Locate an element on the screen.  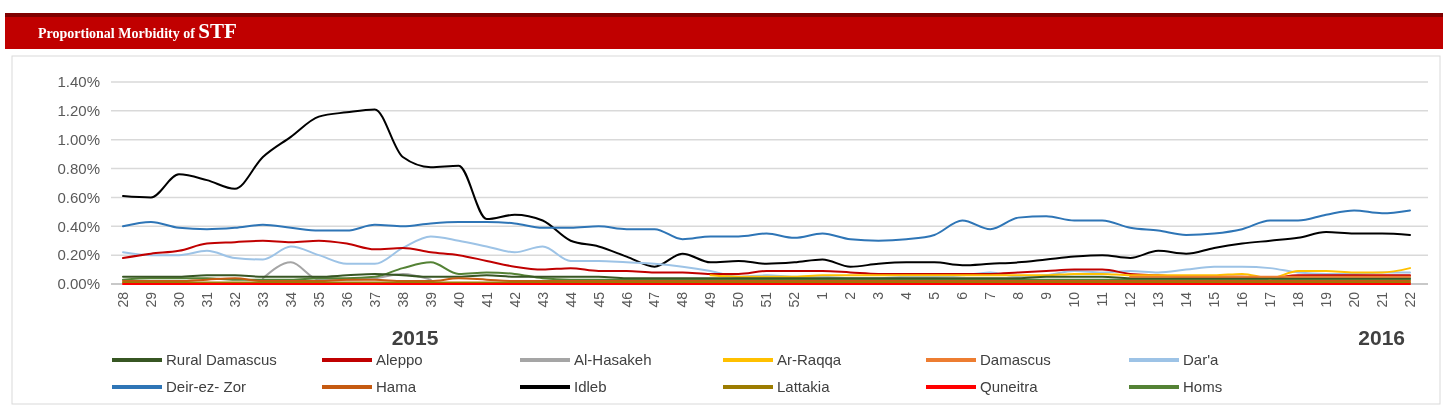
x-tick-label: 38 is located at coordinates (402, 299).